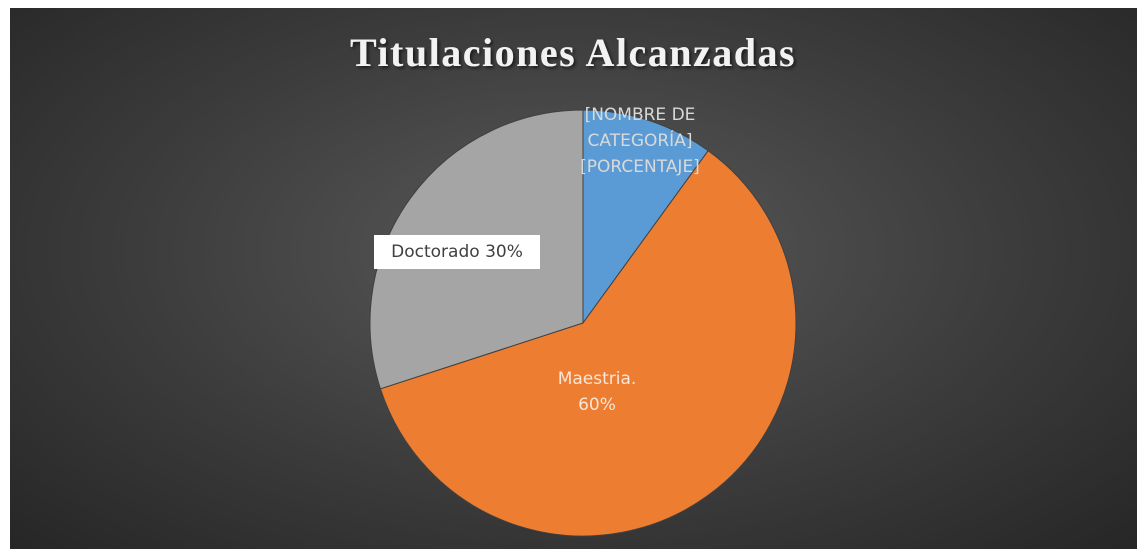 The height and width of the screenshot is (559, 1147). Describe the element at coordinates (435, 252) in the screenshot. I see `category-label: Doctorado` at that location.